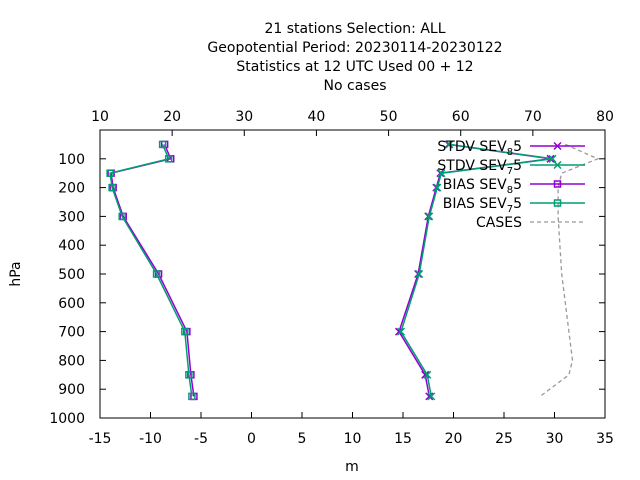 This screenshot has width=640, height=480. Describe the element at coordinates (71, 390) in the screenshot. I see `y-tick-label: 900` at that location.